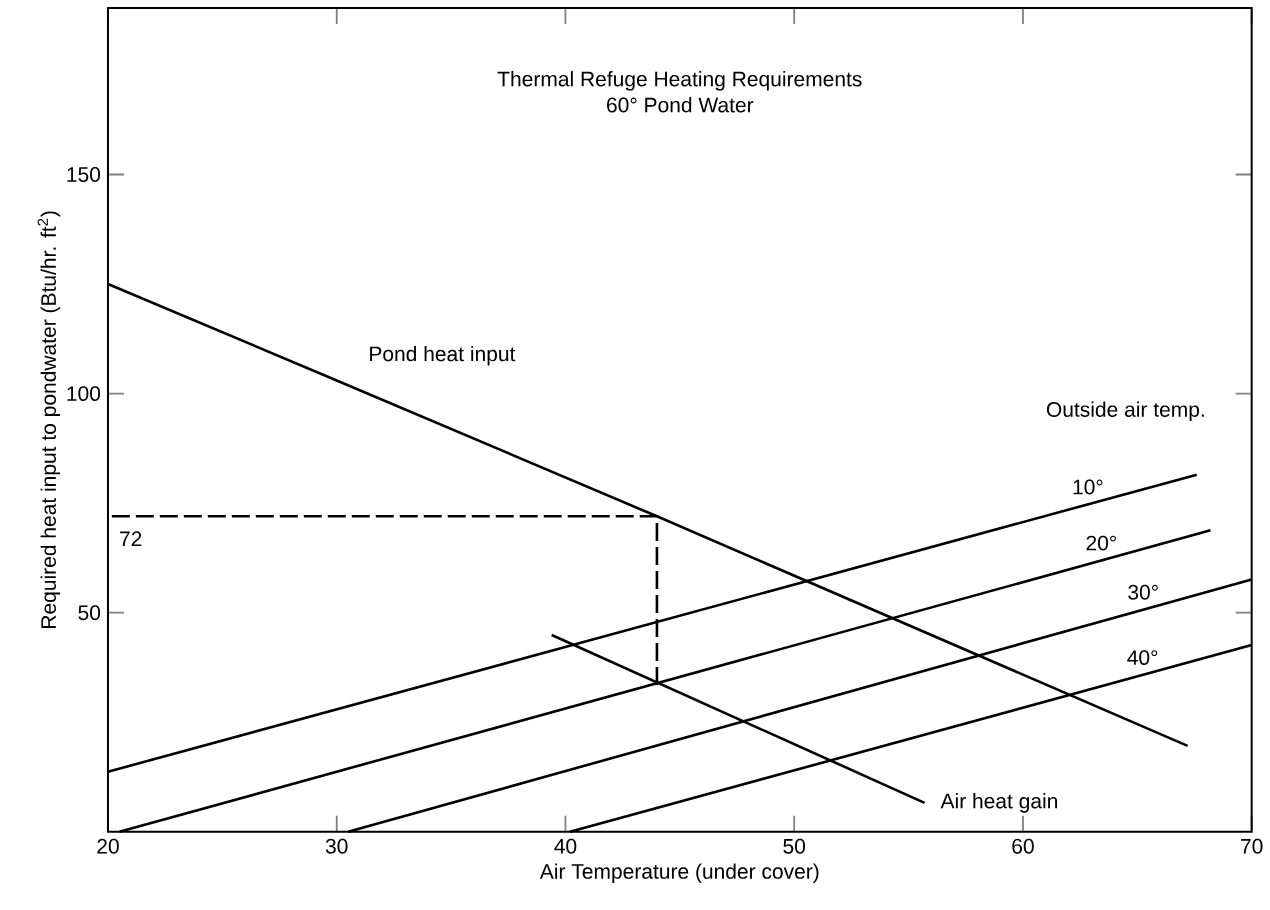 Image resolution: width=1270 pixels, height=910 pixels. What do you see at coordinates (443, 356) in the screenshot?
I see `series-label: Pond heat input` at bounding box center [443, 356].